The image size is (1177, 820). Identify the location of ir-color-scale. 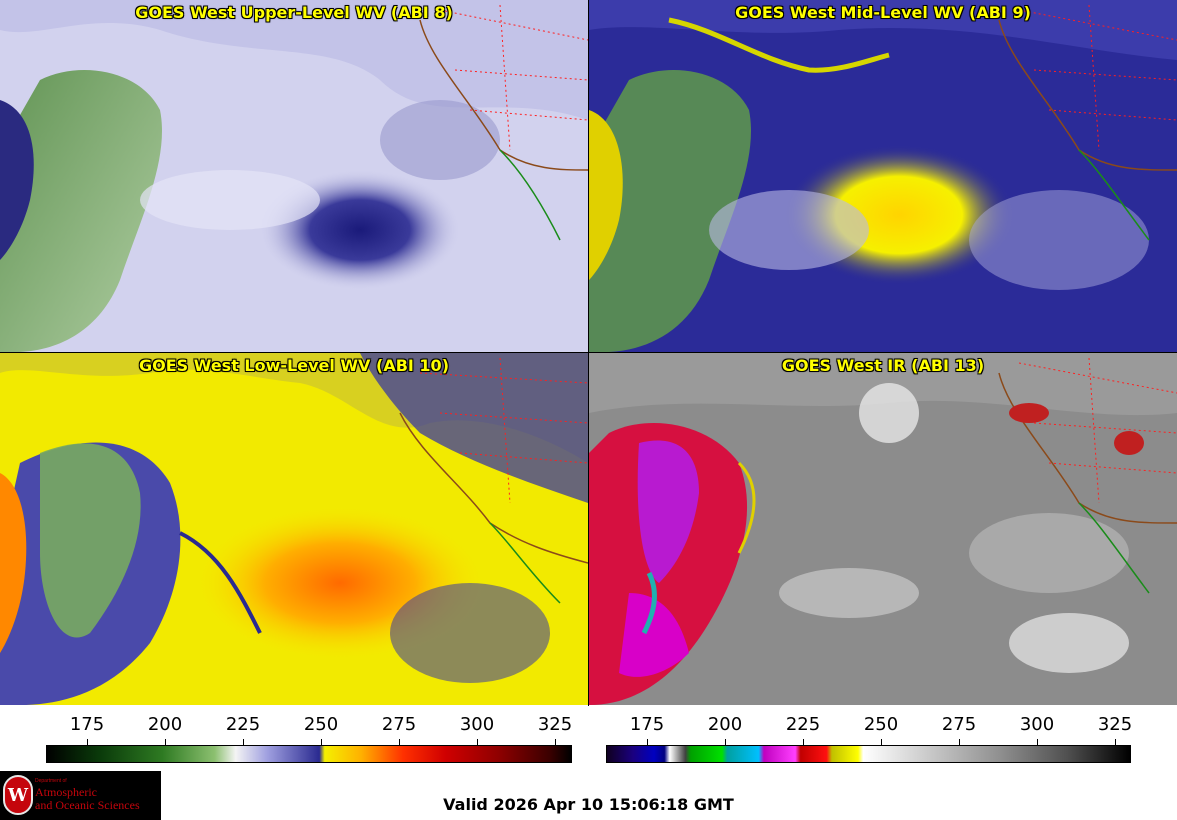
(868, 754).